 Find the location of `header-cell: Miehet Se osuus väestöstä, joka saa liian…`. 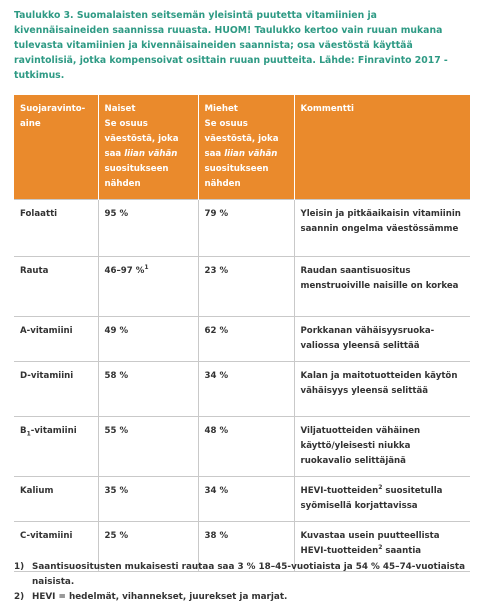

header-cell: Miehet Se osuus väestöstä, joka saa liian… is located at coordinates (245, 147).